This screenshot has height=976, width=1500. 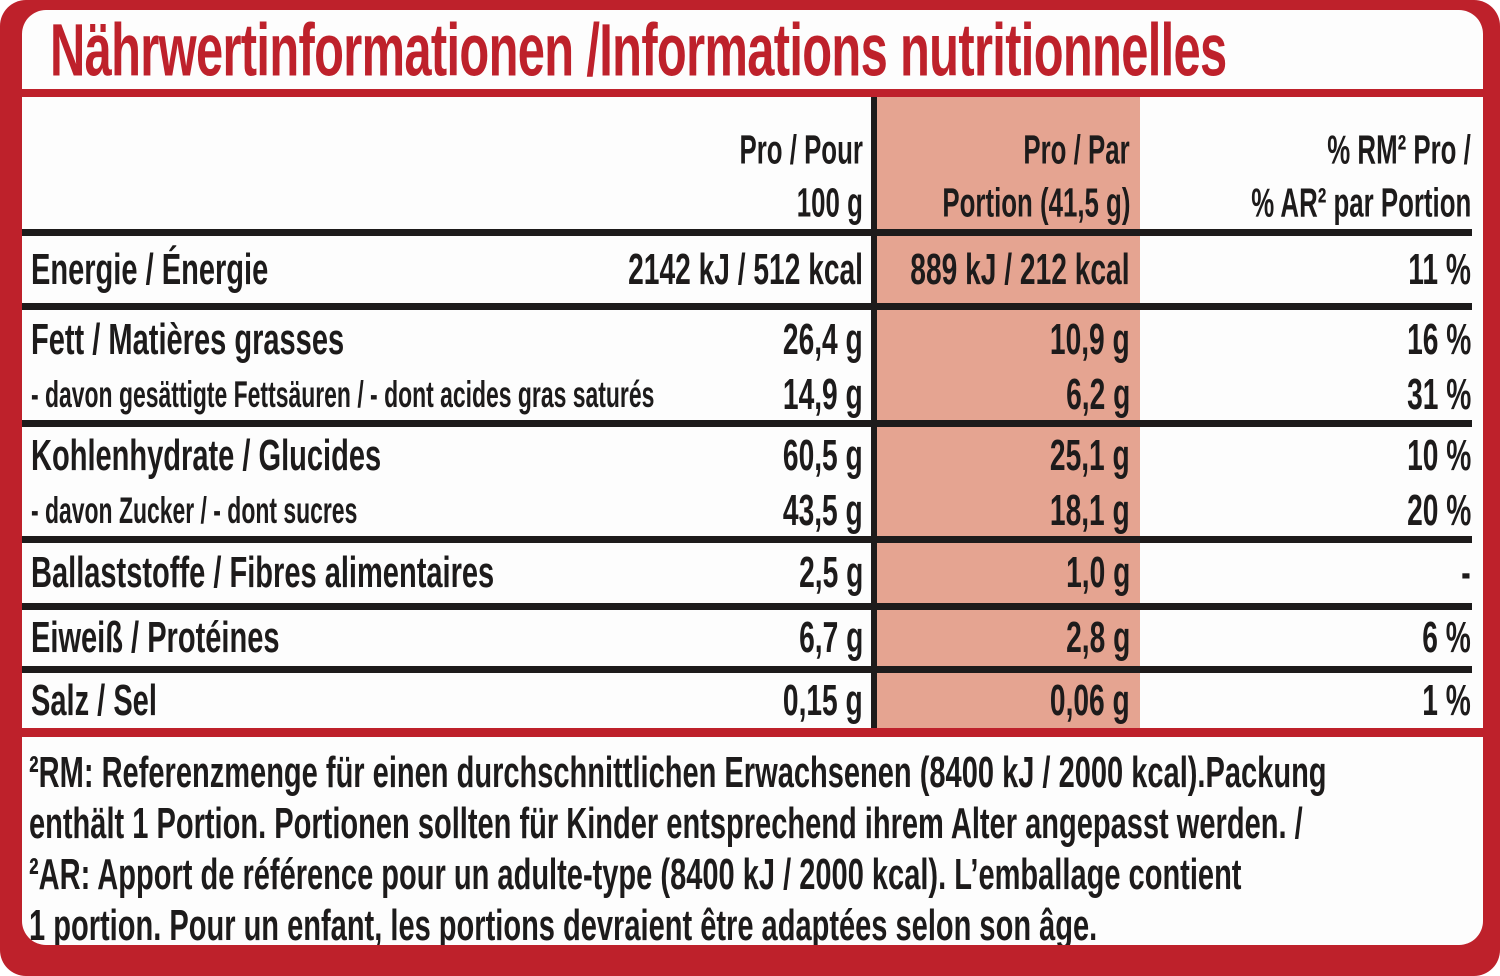 What do you see at coordinates (446, 638) in the screenshot?
I see `label-and-per100g-cell: Eiweiß / Protéines 6,7 g` at bounding box center [446, 638].